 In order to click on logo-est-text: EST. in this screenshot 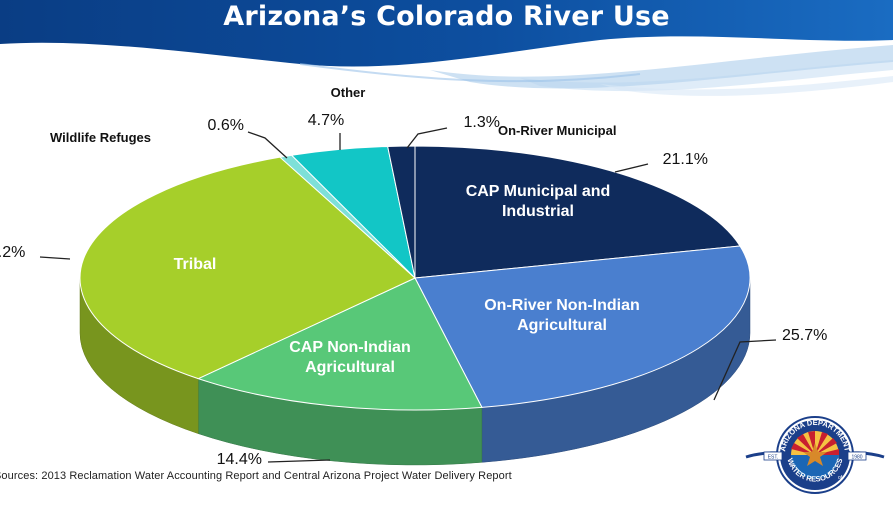, I will do `click(773, 458)`.